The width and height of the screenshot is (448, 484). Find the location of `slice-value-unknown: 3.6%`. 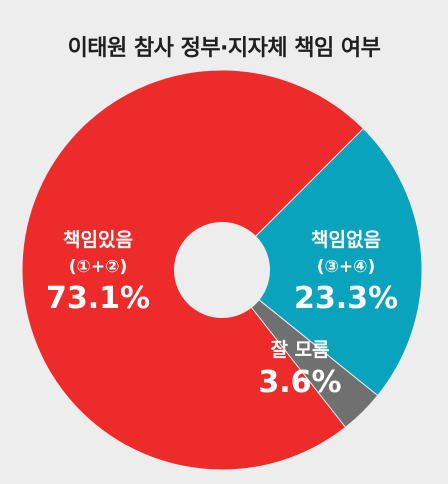

slice-value-unknown: 3.6% is located at coordinates (299, 382).